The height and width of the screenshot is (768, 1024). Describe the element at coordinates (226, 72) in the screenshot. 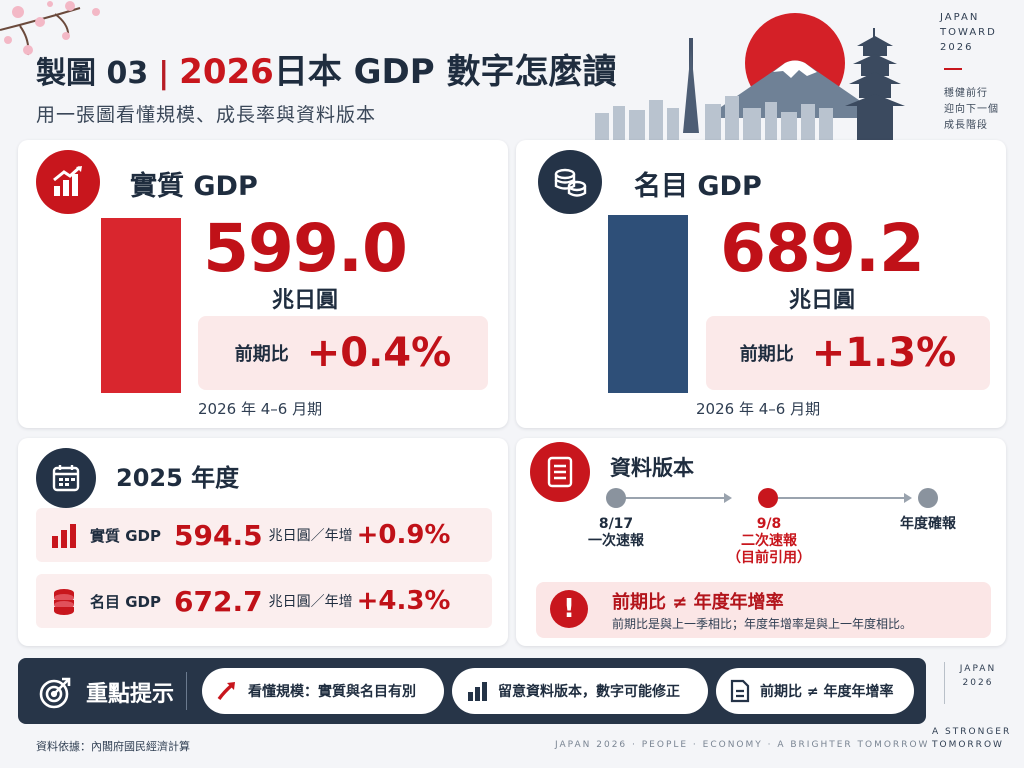

I see `title-year: 2026` at that location.